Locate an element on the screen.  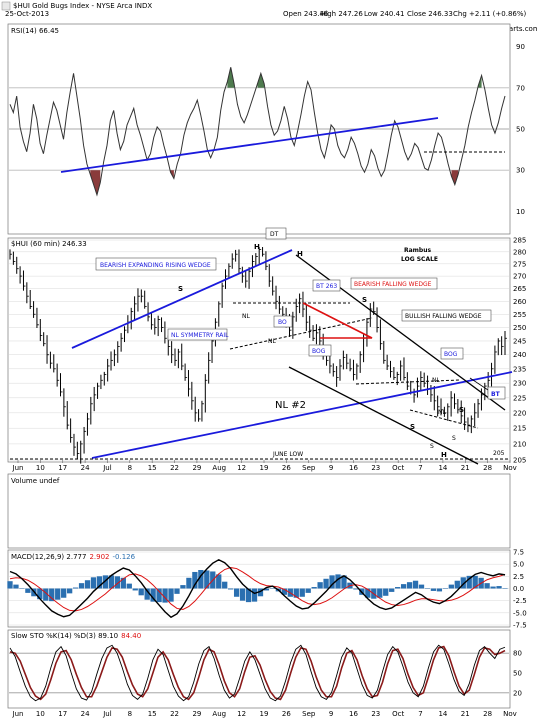
sto-x-tick-label: 10 is located at coordinates (40, 714).